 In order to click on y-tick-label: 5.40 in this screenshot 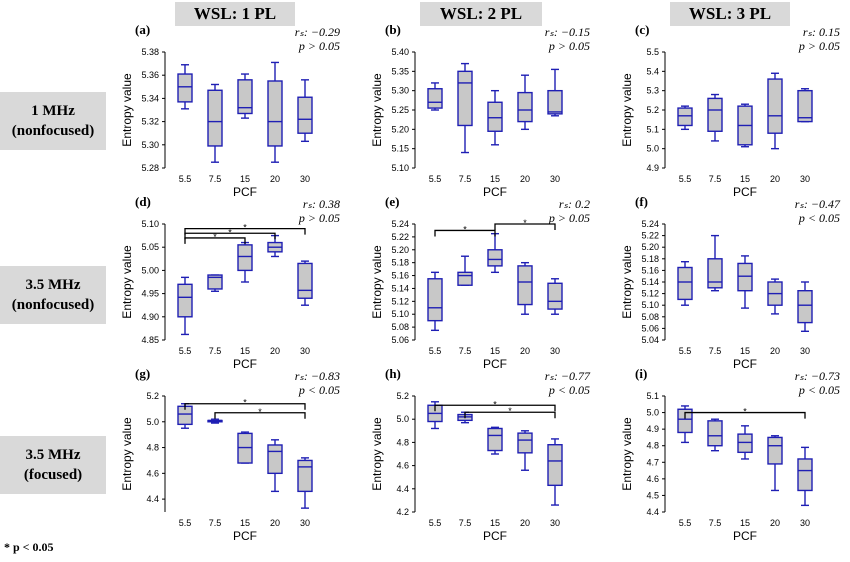, I will do `click(400, 52)`.